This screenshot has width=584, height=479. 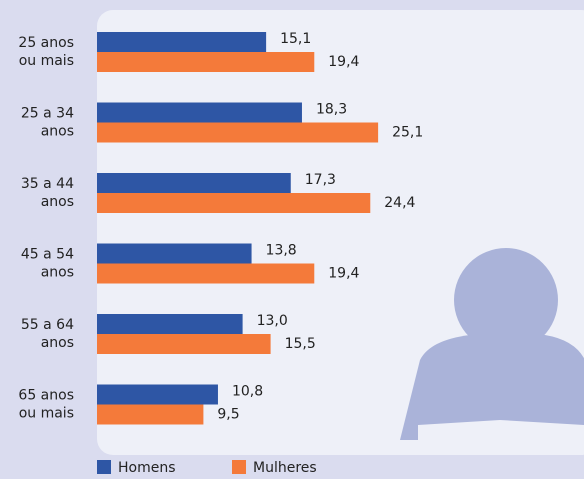 What do you see at coordinates (47, 255) in the screenshot?
I see `category-label: 45 a 54` at bounding box center [47, 255].